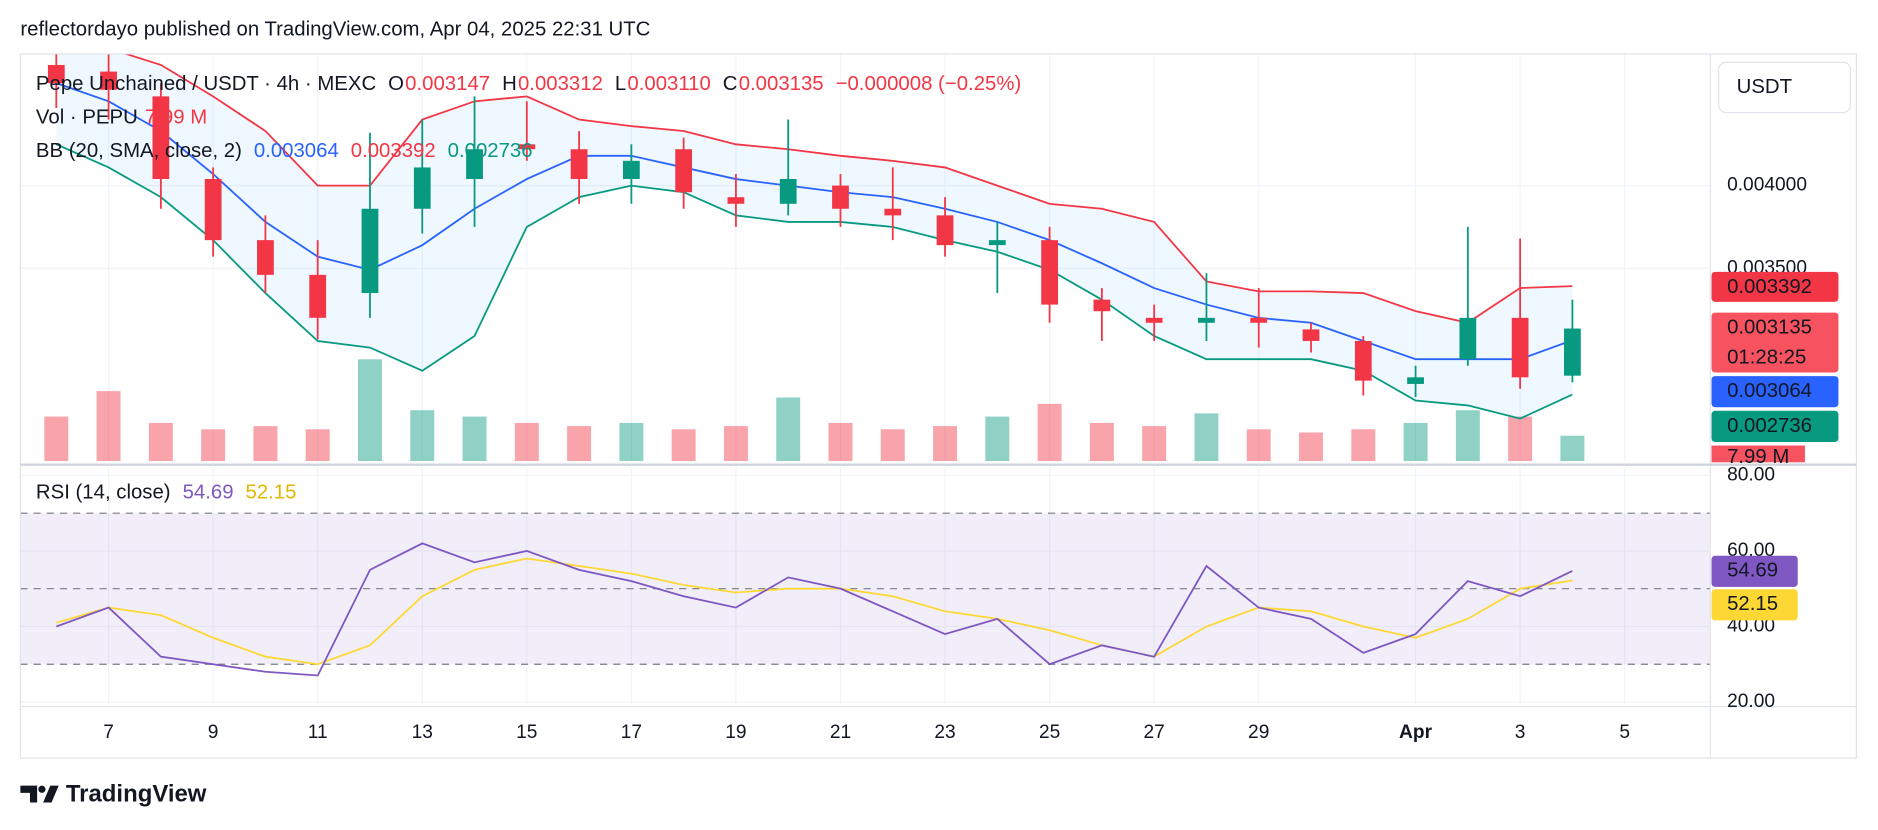  Describe the element at coordinates (840, 732) in the screenshot. I see `x-tick-label: 21` at that location.